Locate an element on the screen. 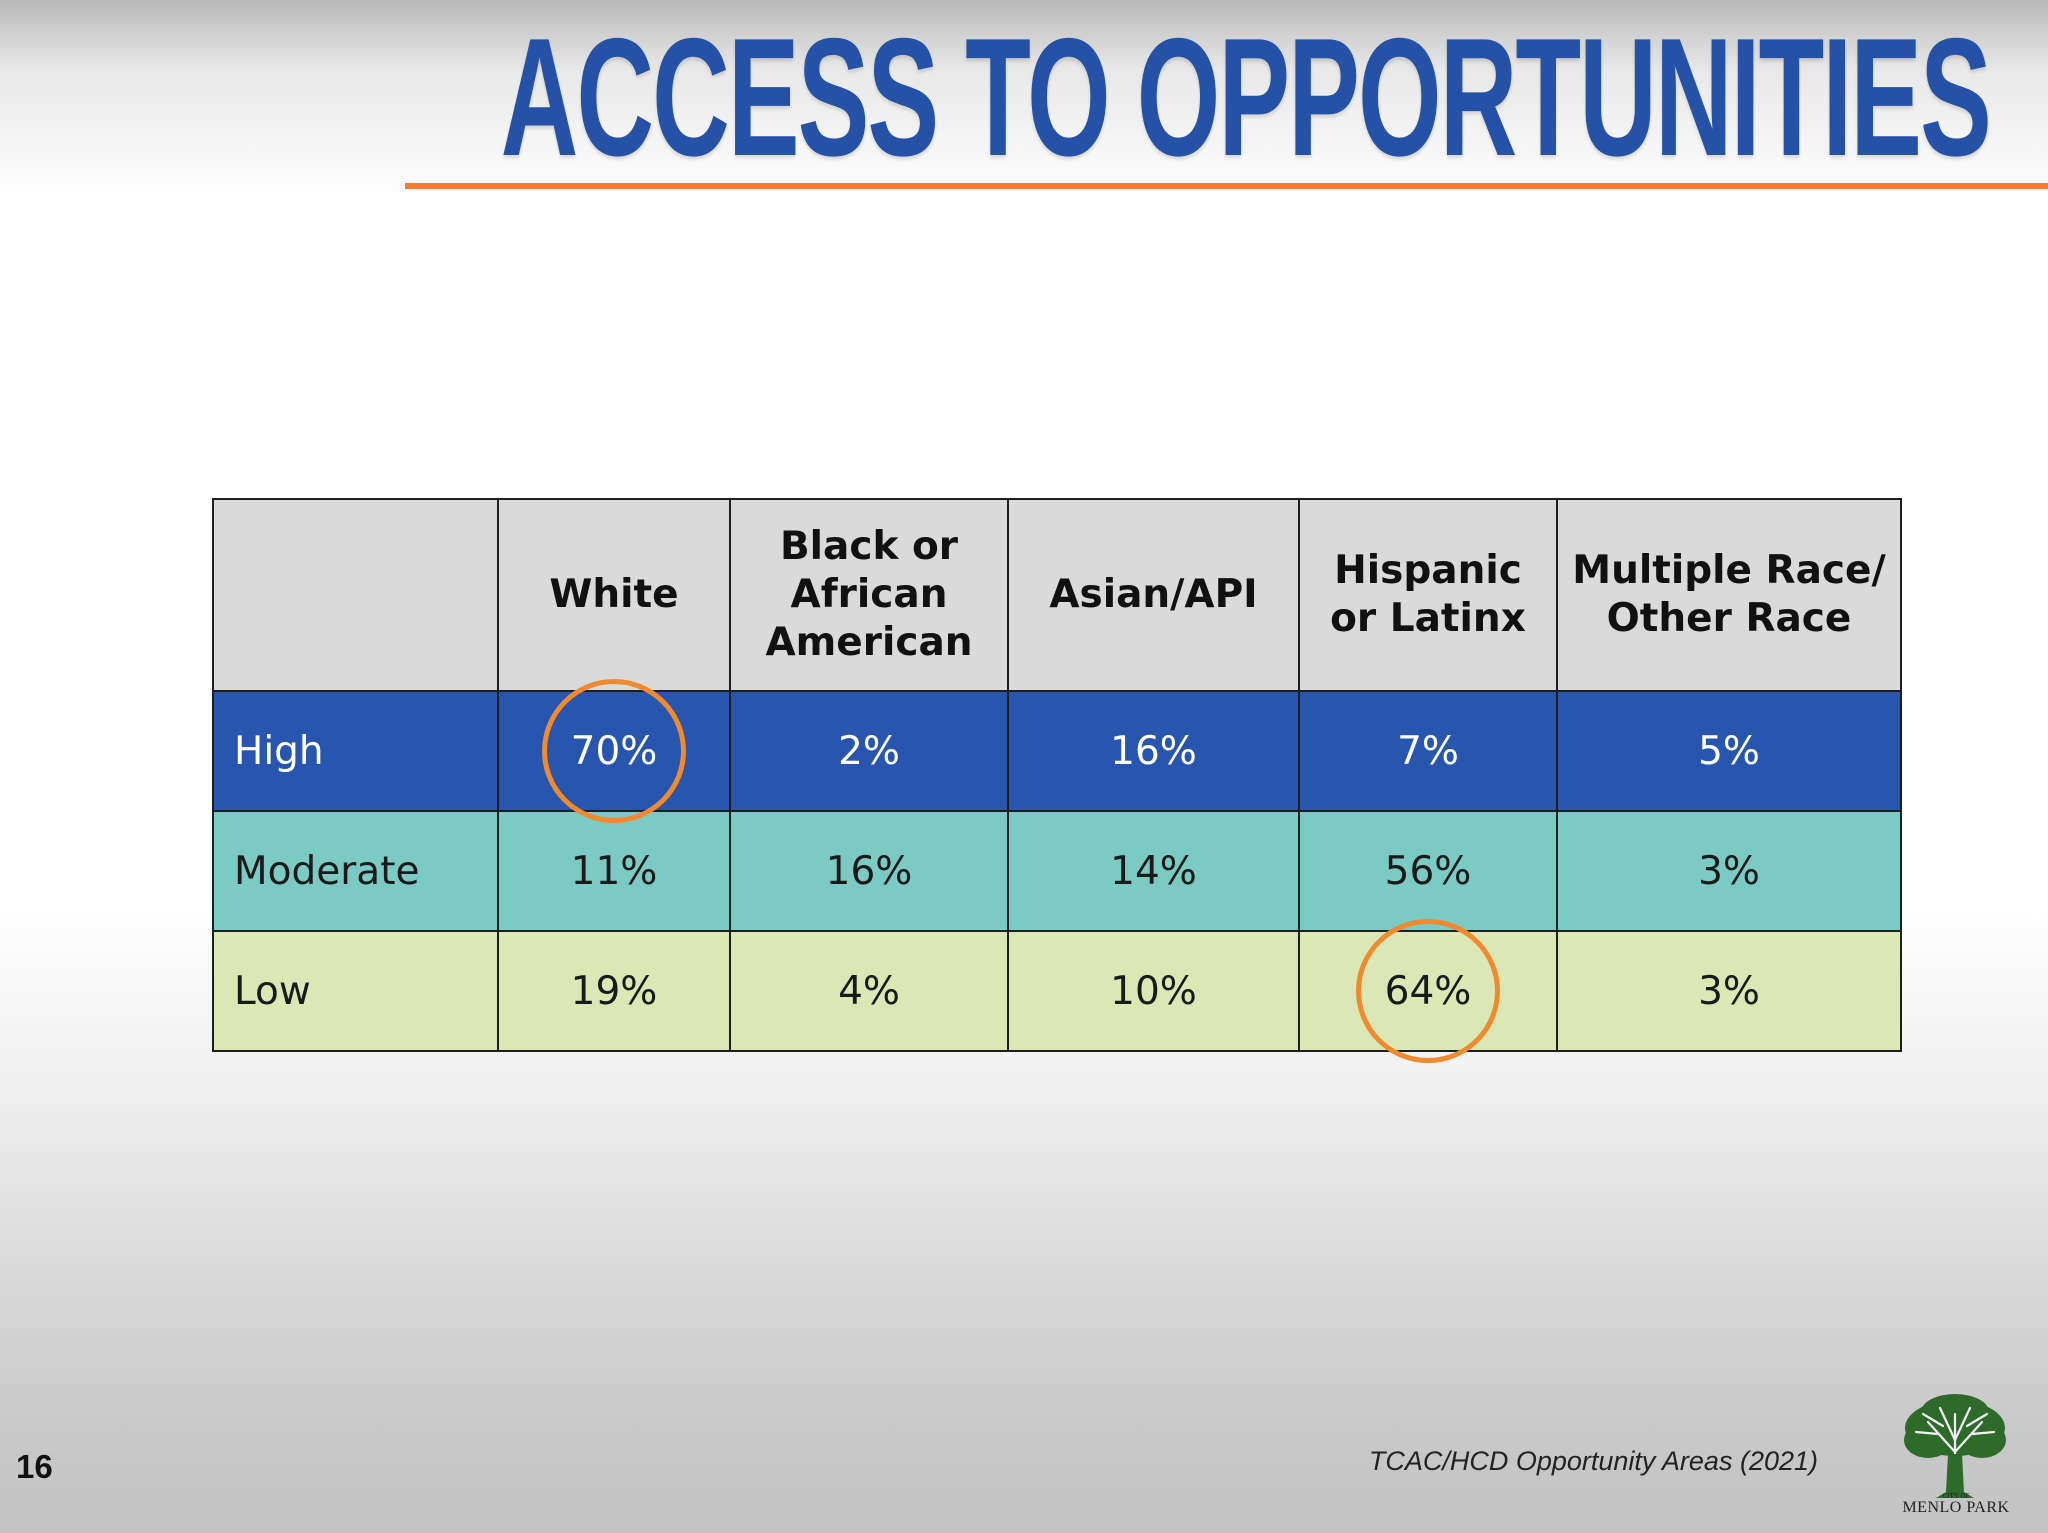  cell-high-hispanic: 7% is located at coordinates (1428, 751).